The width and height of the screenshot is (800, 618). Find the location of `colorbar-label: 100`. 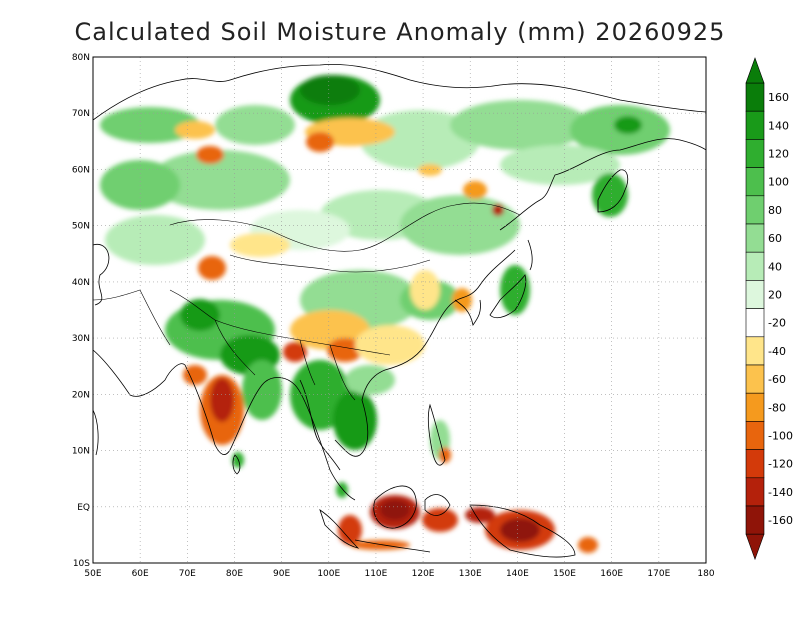

colorbar-label: 100 is located at coordinates (778, 182).